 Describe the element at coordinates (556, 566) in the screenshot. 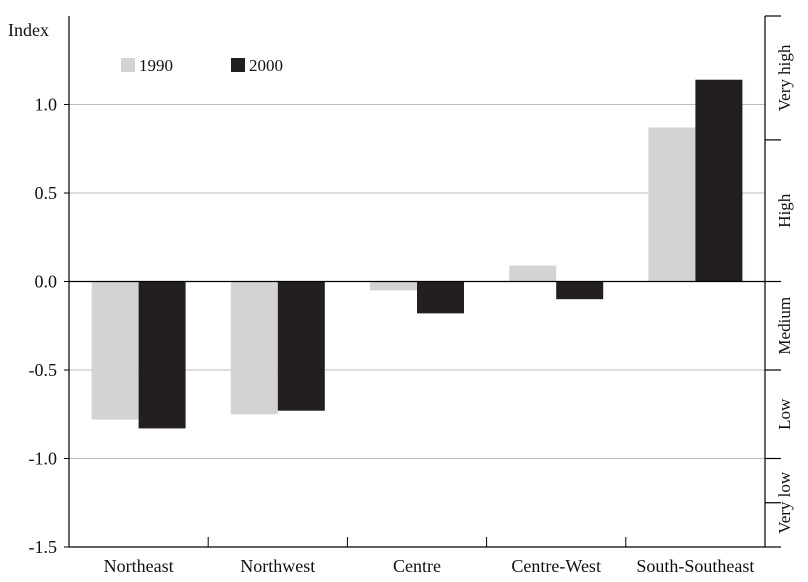

I see `x-tick-label: Centre-West` at that location.